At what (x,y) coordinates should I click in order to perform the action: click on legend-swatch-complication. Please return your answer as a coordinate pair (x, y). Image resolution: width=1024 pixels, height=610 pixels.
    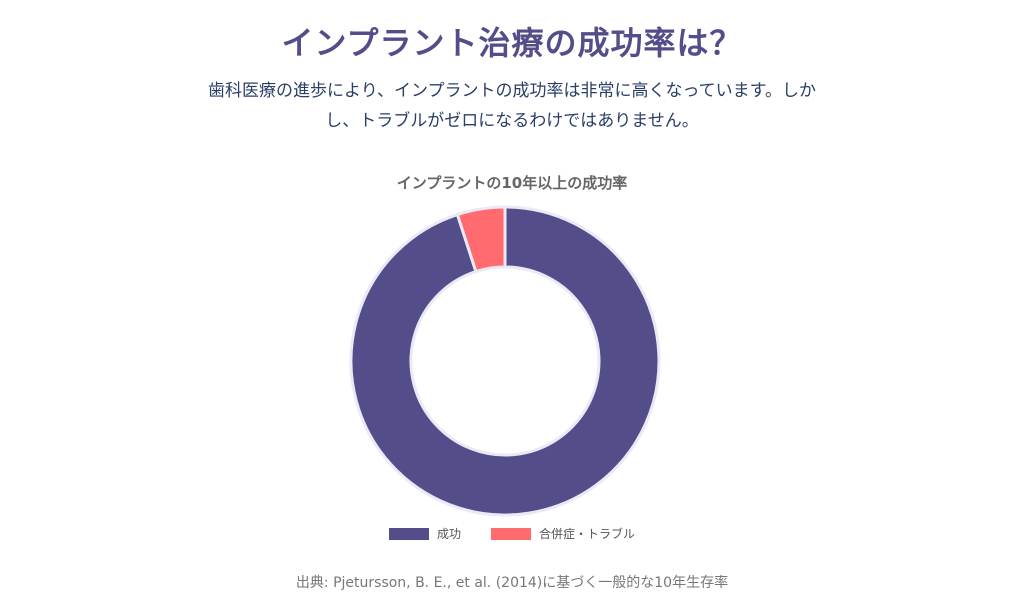
    Looking at the image, I should click on (511, 533).